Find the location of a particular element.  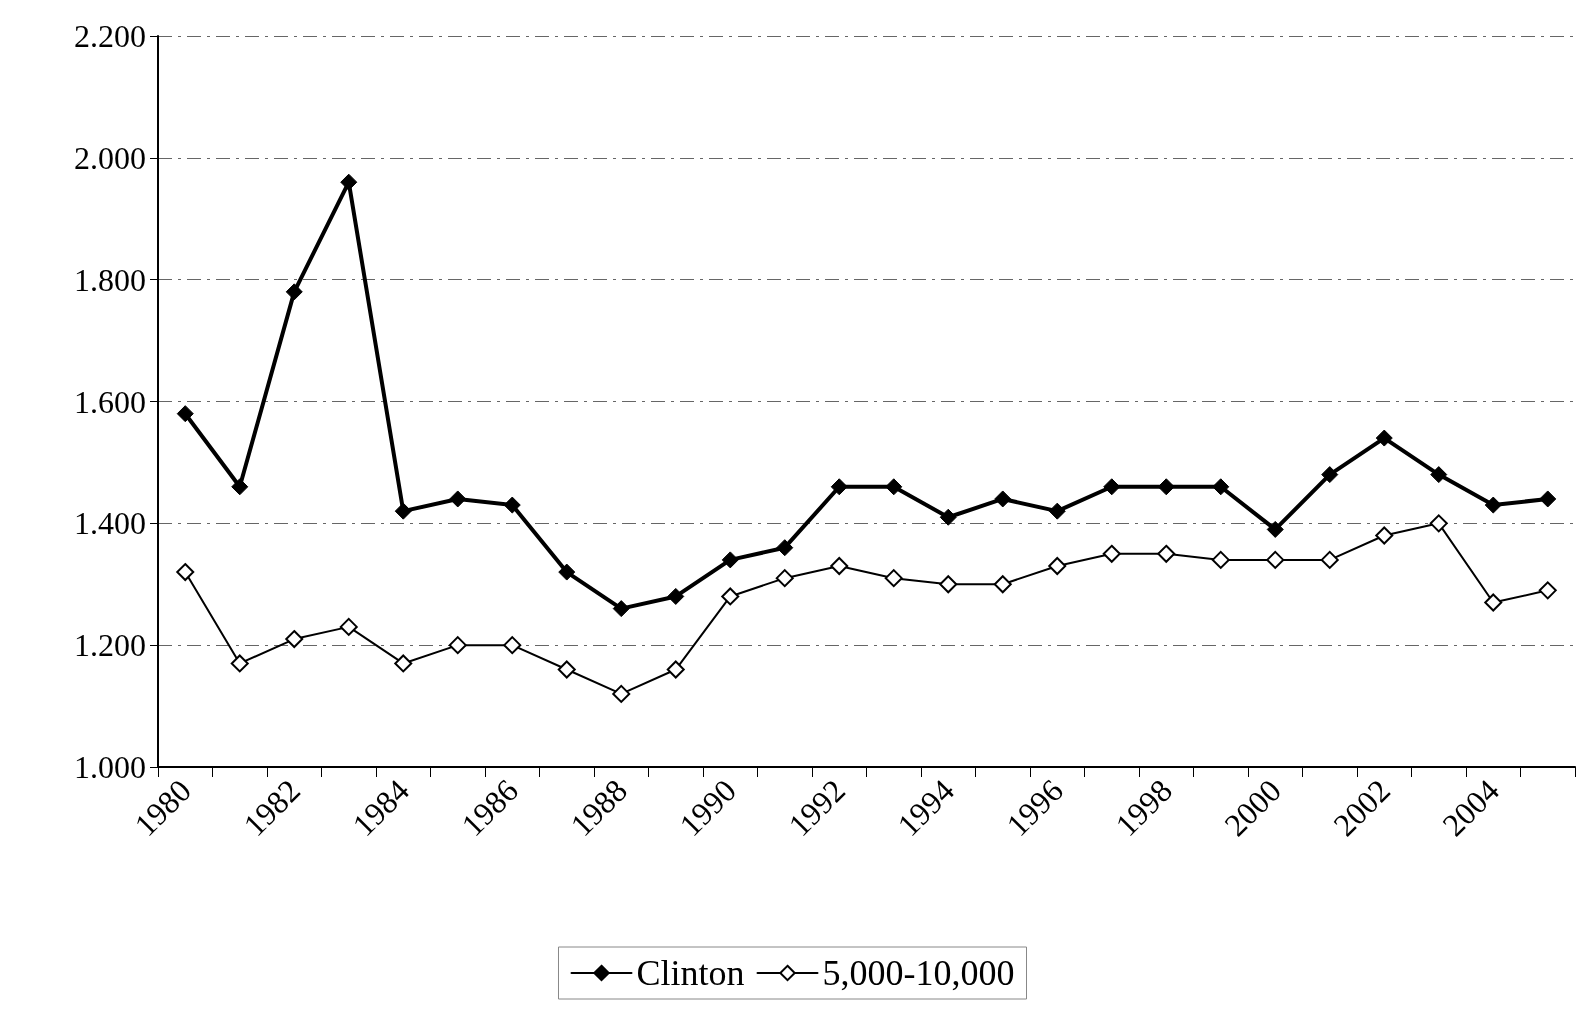

y-tick-label: 1.200 is located at coordinates (110, 645).